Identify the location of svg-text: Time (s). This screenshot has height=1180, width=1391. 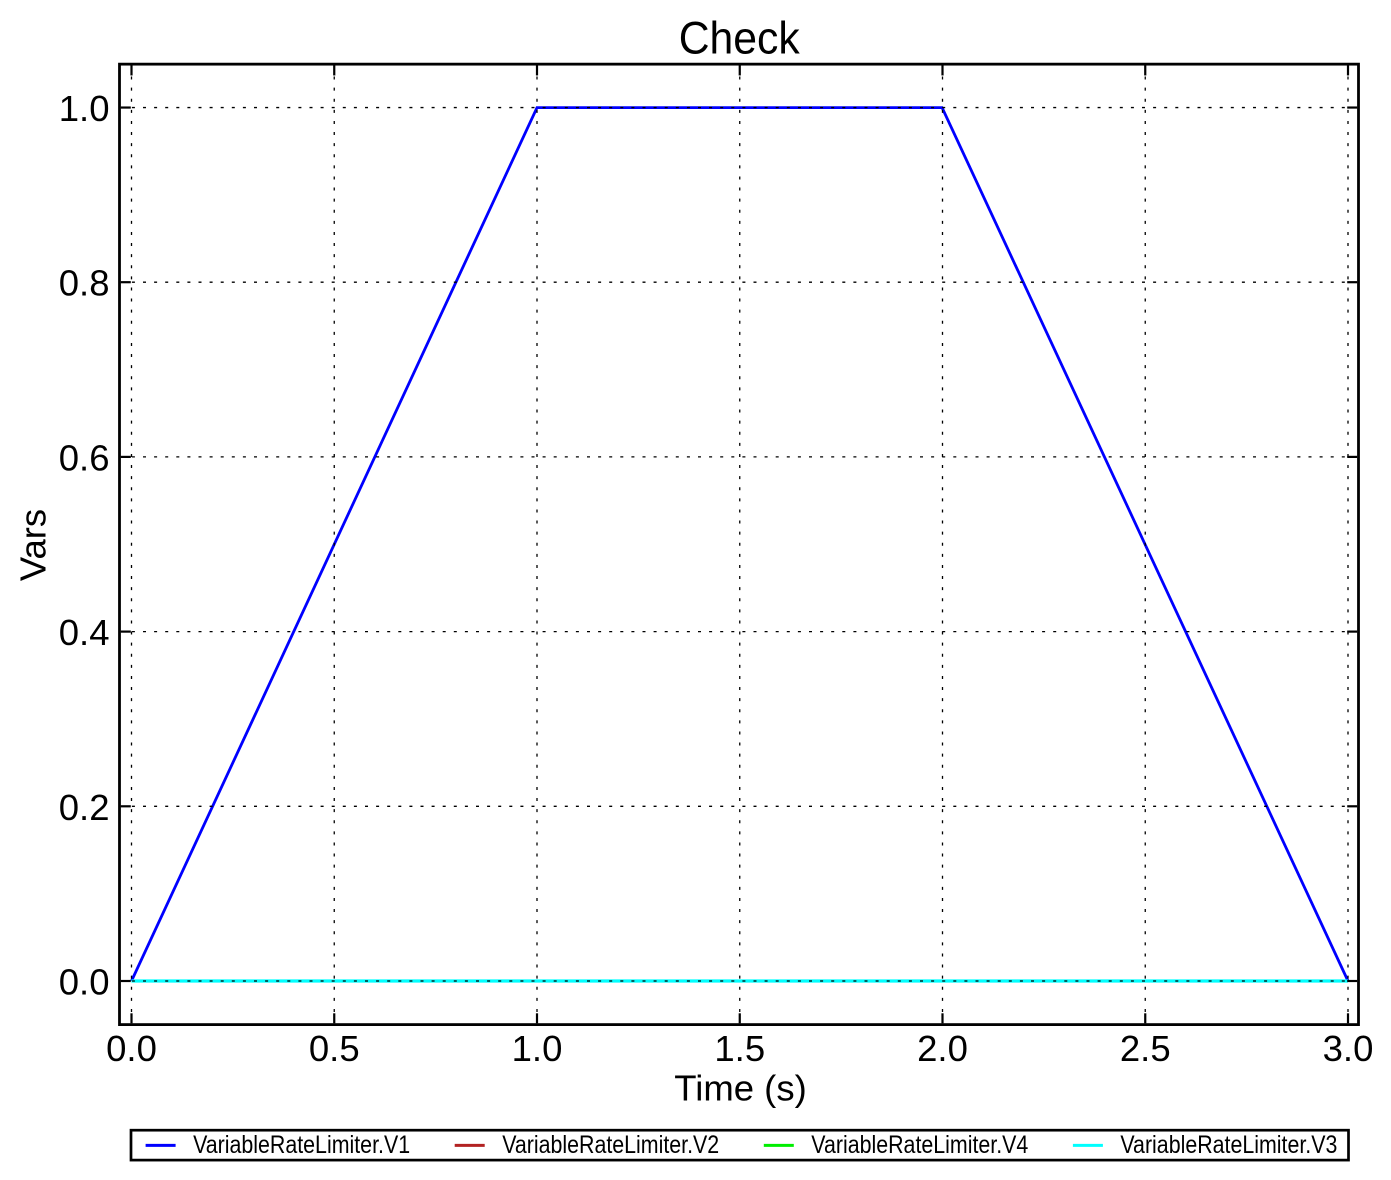
(740, 1087).